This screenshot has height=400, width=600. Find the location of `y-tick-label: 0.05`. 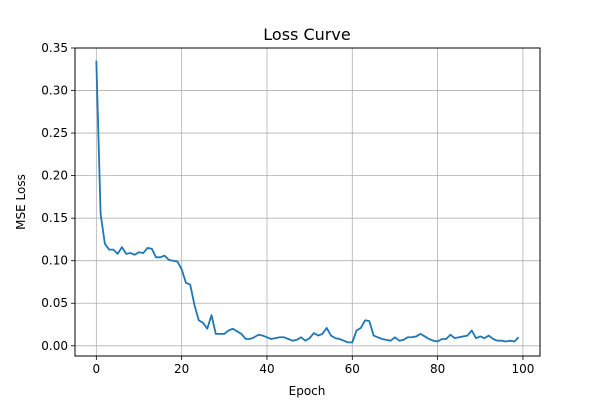

y-tick-label: 0.05 is located at coordinates (54, 303).